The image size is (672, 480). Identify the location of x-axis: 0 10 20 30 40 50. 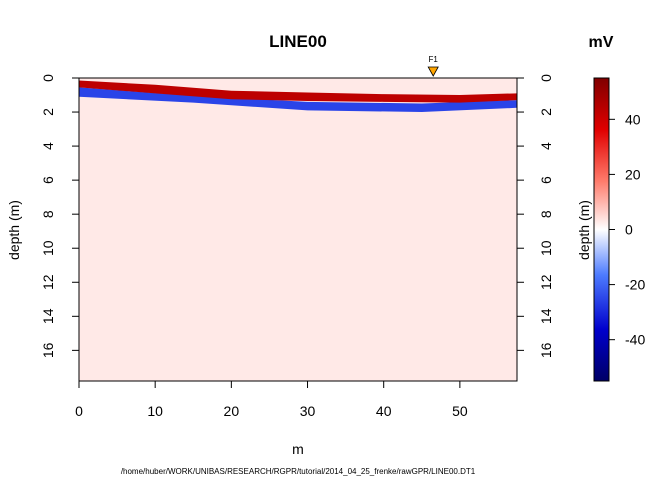
(271, 399).